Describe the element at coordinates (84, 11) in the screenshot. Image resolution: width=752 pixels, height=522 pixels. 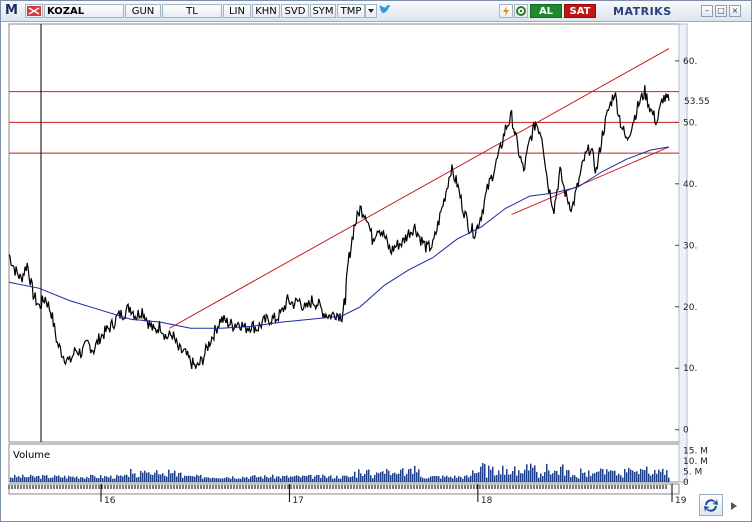
I see `symbol-field: KOZAL` at that location.